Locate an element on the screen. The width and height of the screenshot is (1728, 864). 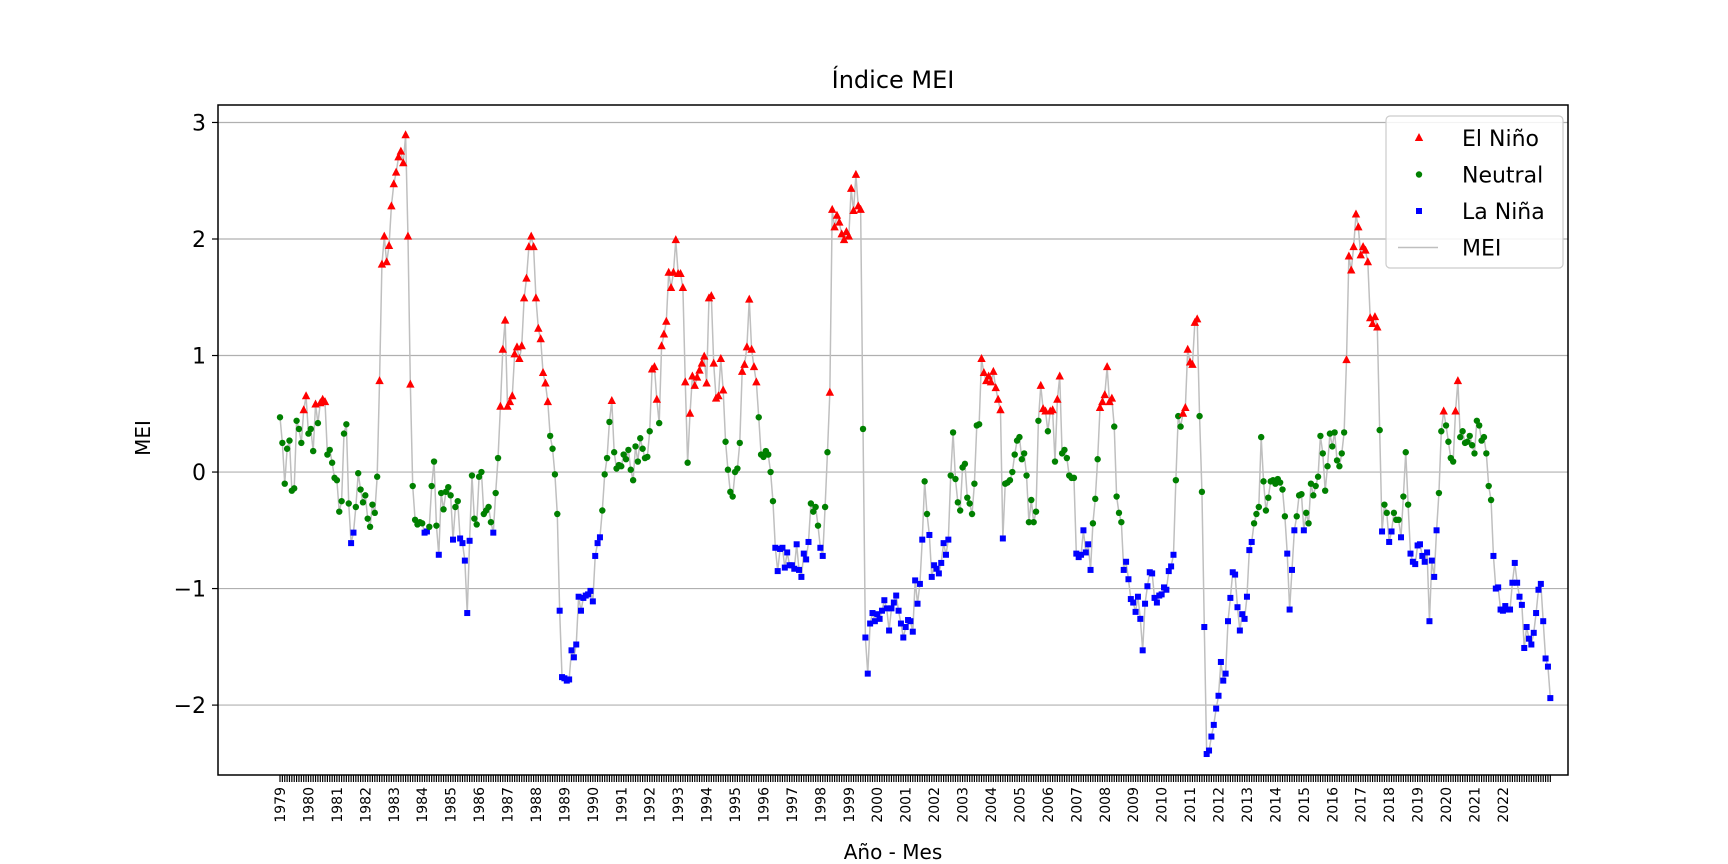
y-tick-label: 2 is located at coordinates (199, 240).